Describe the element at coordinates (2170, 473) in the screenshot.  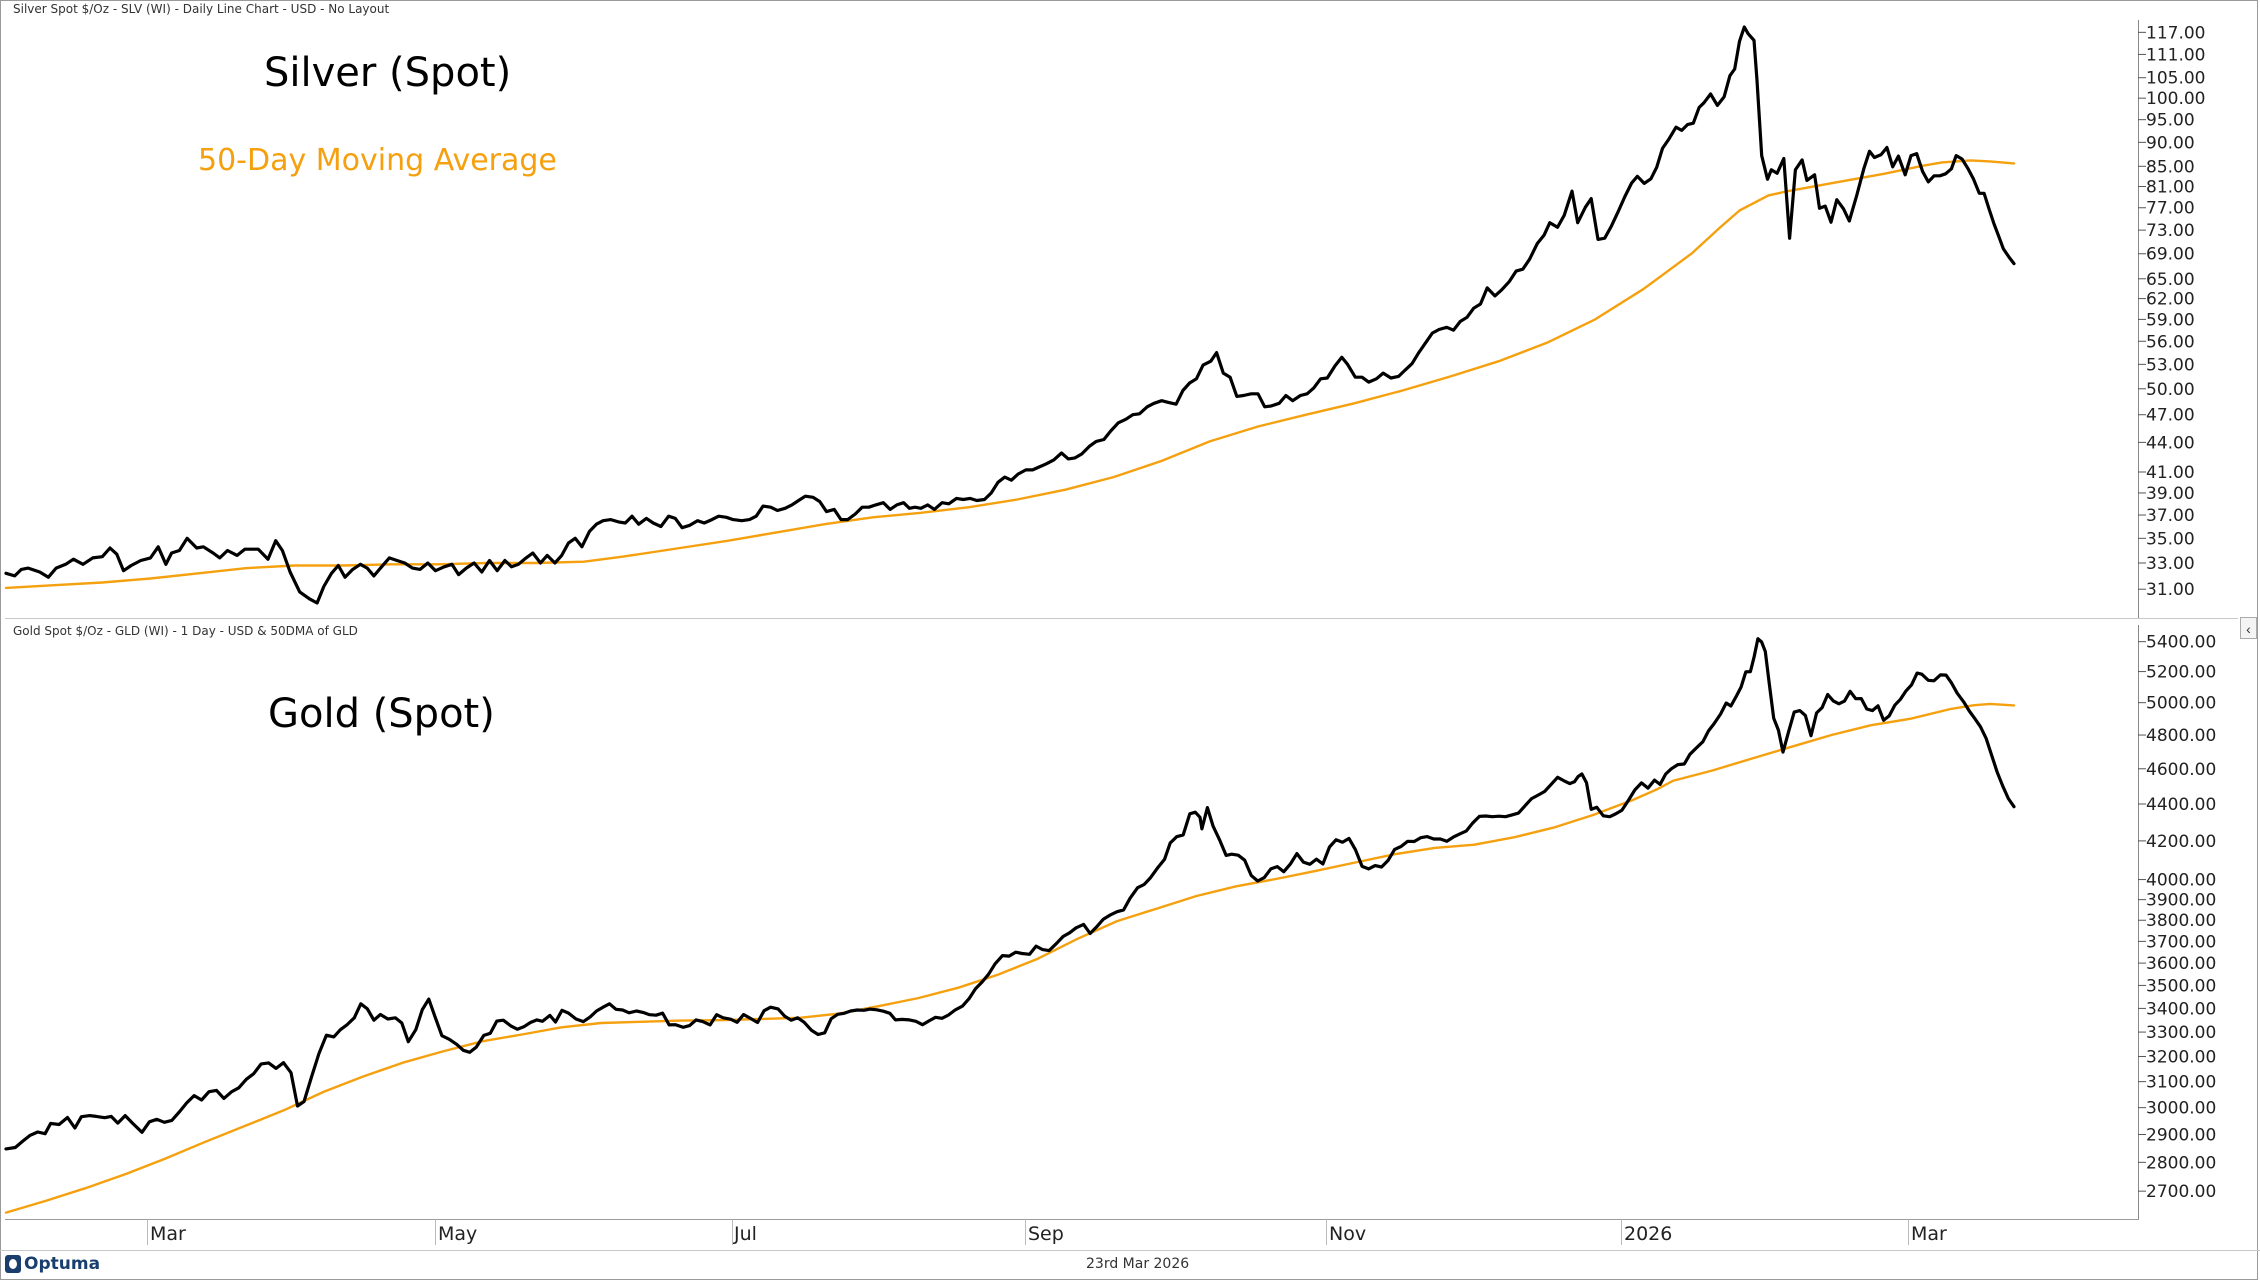
I see `silver-y-tick-label: 41.00` at that location.